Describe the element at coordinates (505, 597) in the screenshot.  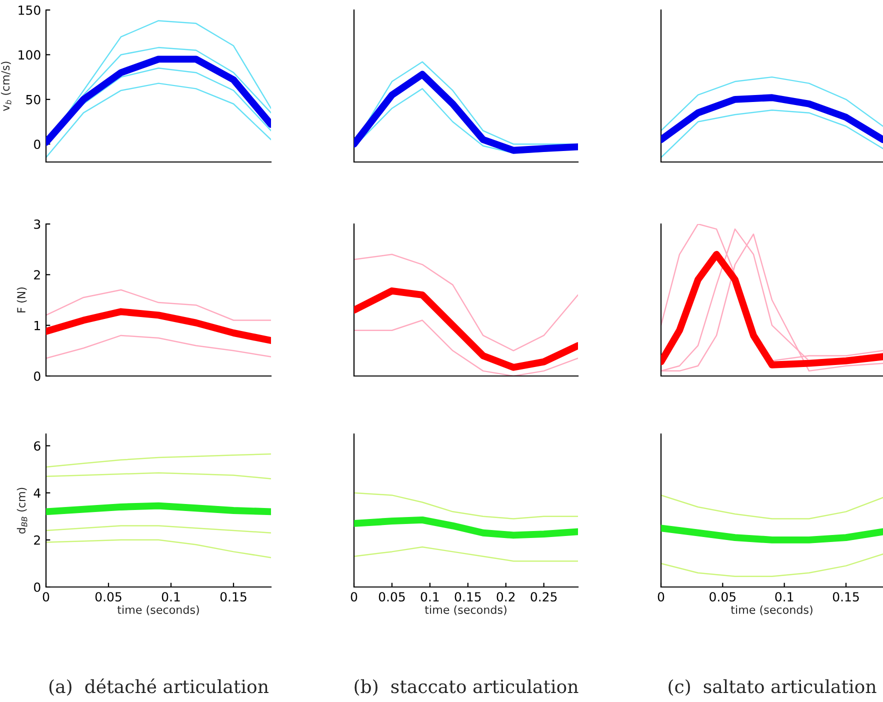
I see `x-tick-label: 0.2` at that location.